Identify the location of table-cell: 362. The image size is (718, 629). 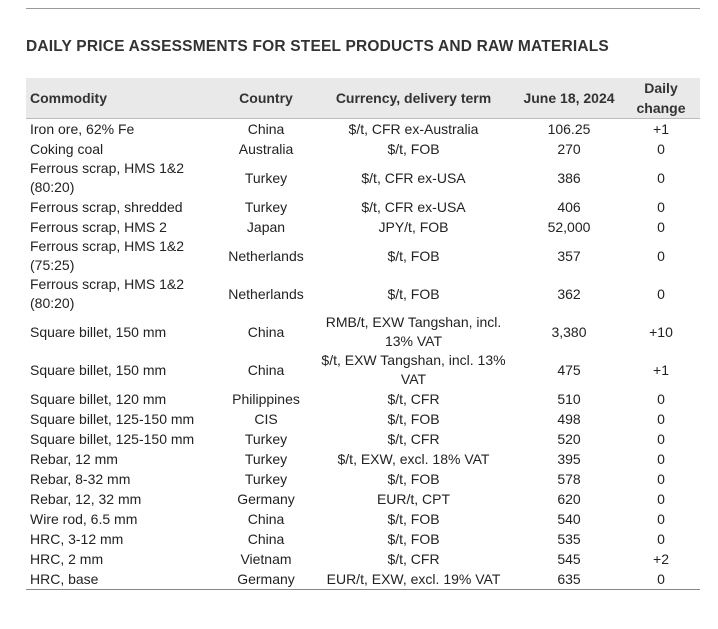
(569, 293).